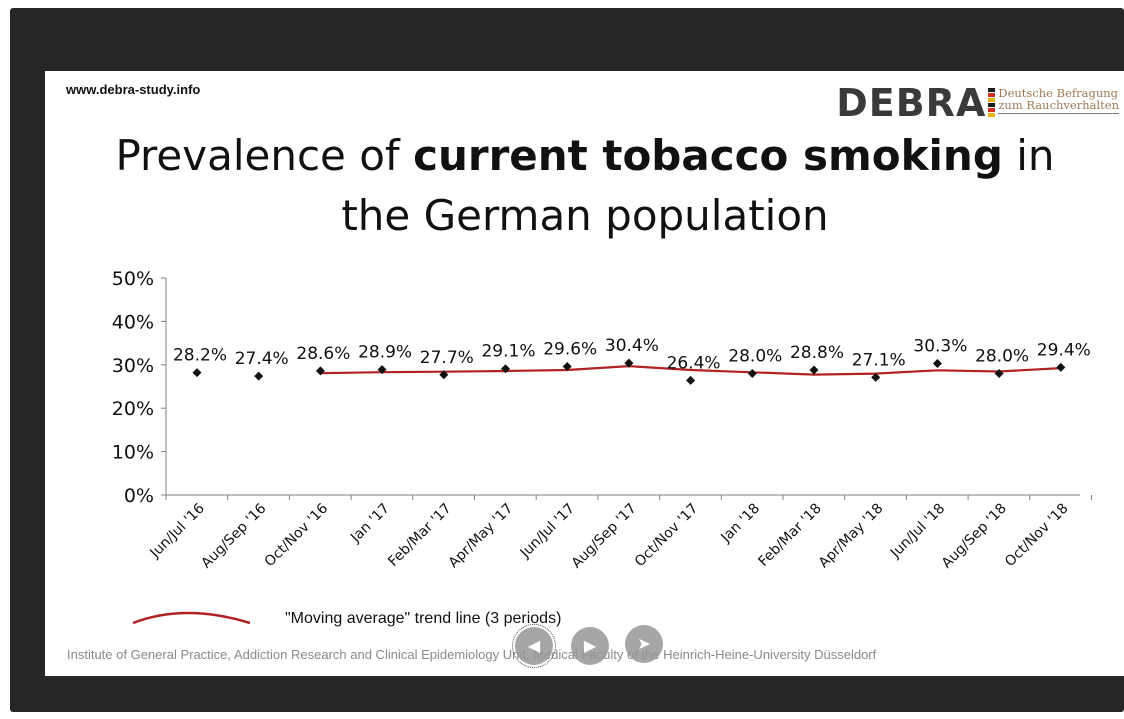 This screenshot has width=1124, height=719. What do you see at coordinates (940, 346) in the screenshot?
I see `data-label: 30.3%` at bounding box center [940, 346].